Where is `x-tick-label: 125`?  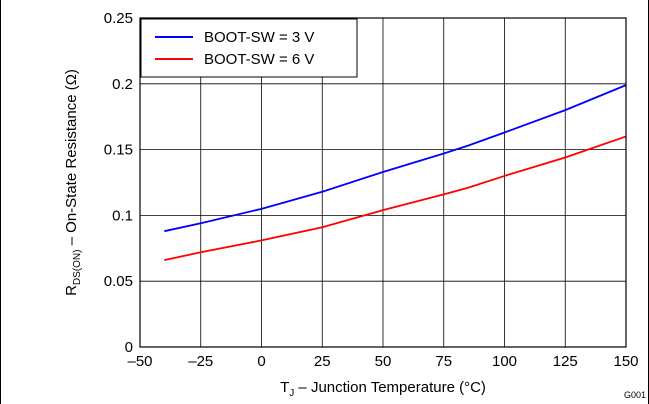
x-tick-label: 125 is located at coordinates (565, 361).